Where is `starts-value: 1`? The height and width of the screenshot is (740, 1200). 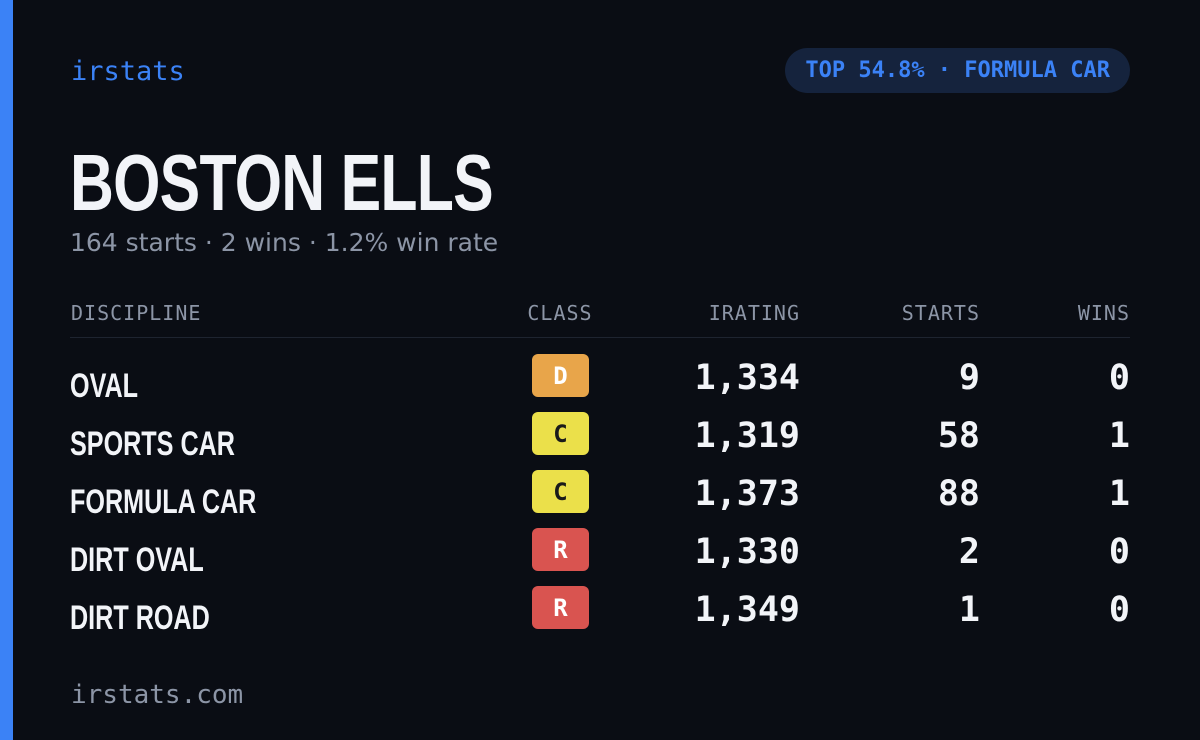
starts-value: 1 is located at coordinates (969, 610).